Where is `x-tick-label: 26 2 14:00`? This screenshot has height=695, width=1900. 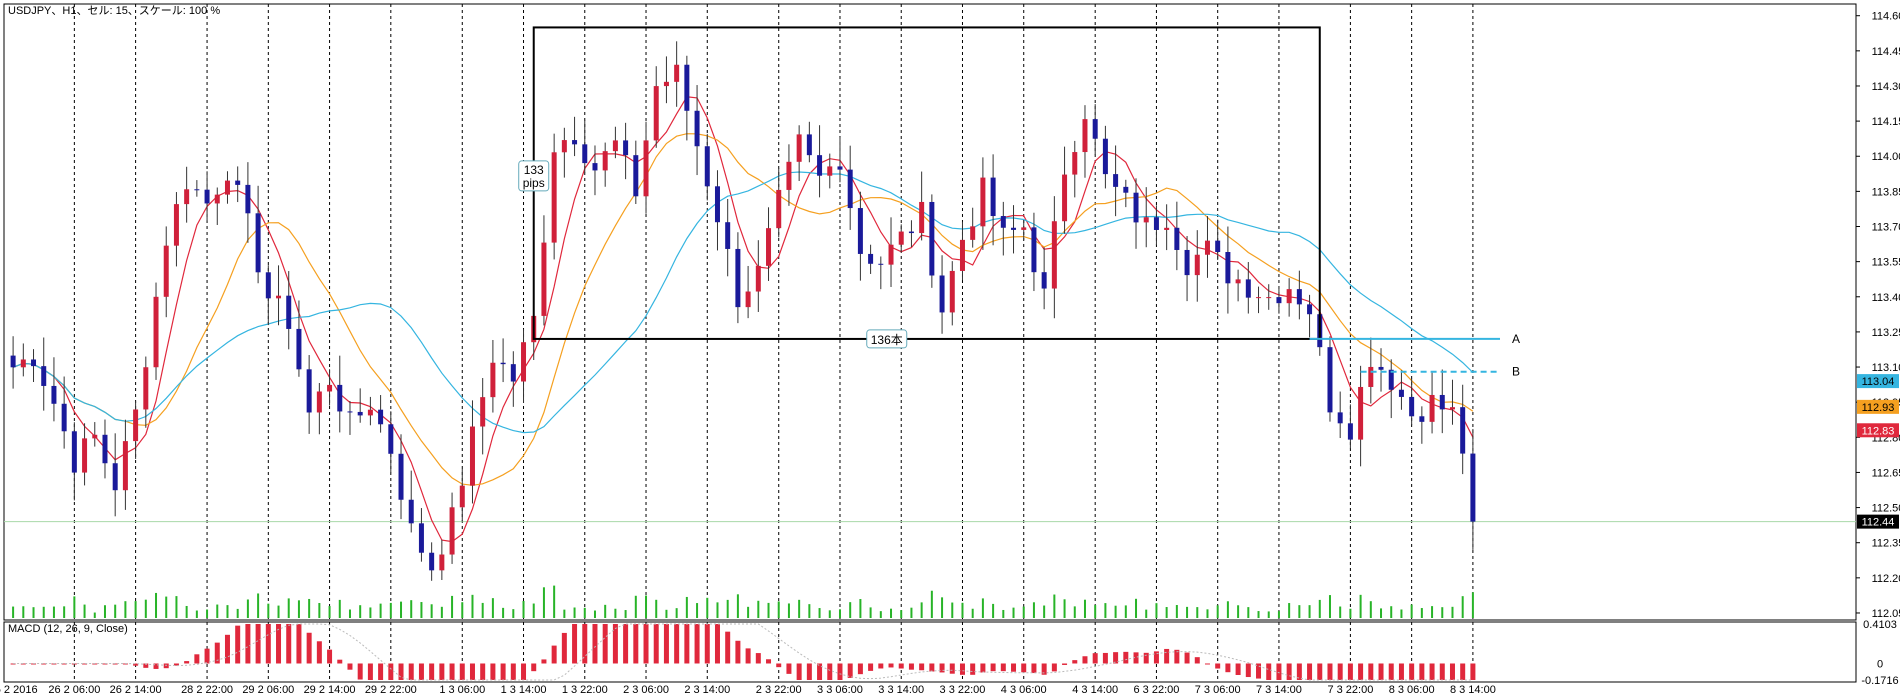 x-tick-label: 26 2 14:00 is located at coordinates (136, 689).